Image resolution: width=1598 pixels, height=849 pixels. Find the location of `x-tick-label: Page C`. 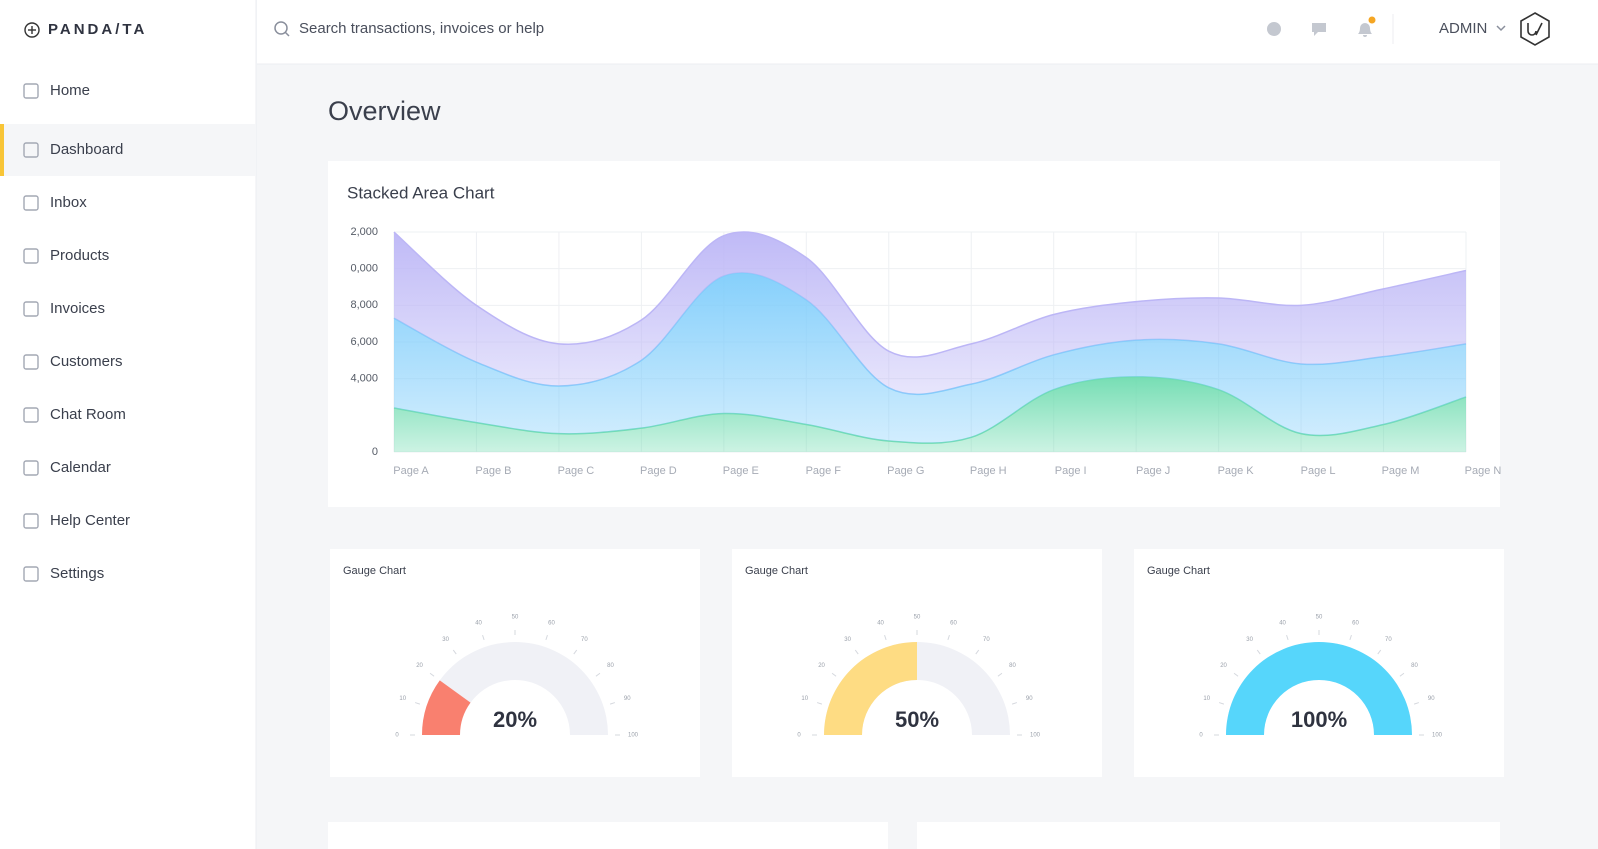

x-tick-label: Page C is located at coordinates (576, 471).